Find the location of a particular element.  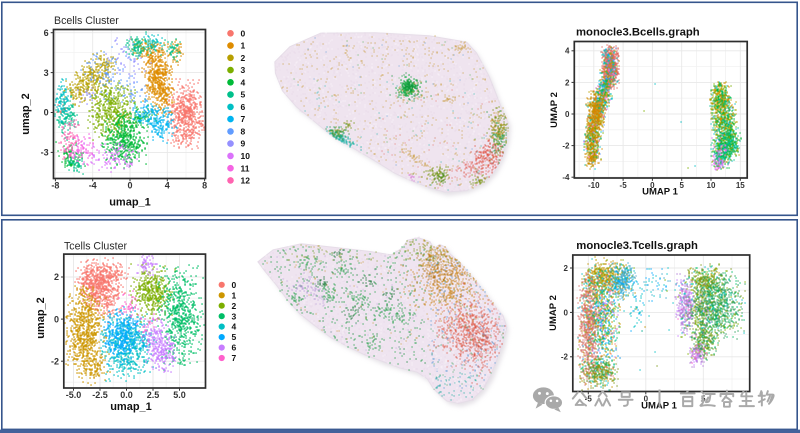

svg-text: Tcells Cluster is located at coordinates (95, 247).